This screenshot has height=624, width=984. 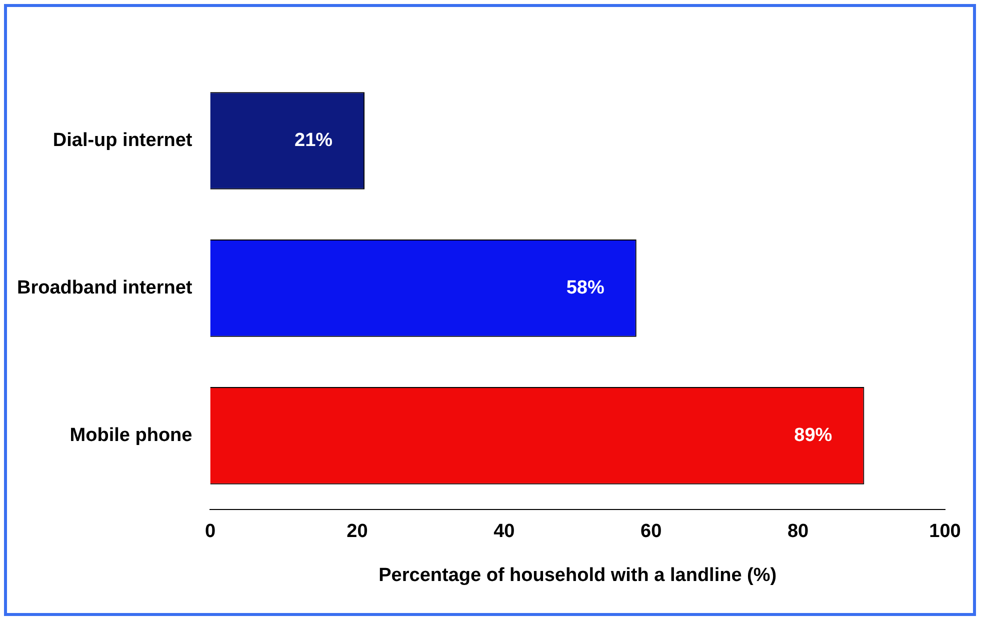 I want to click on x-axis-title: Percentage of household with a landline (%), so click(x=577, y=575).